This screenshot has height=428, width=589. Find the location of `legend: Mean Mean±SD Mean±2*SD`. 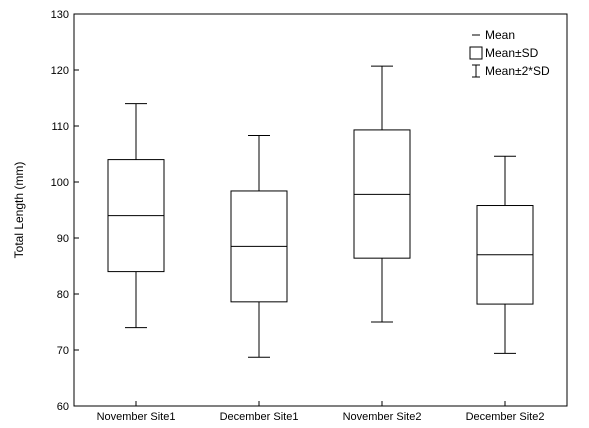

legend: Mean Mean±SD Mean±2*SD is located at coordinates (509, 53).